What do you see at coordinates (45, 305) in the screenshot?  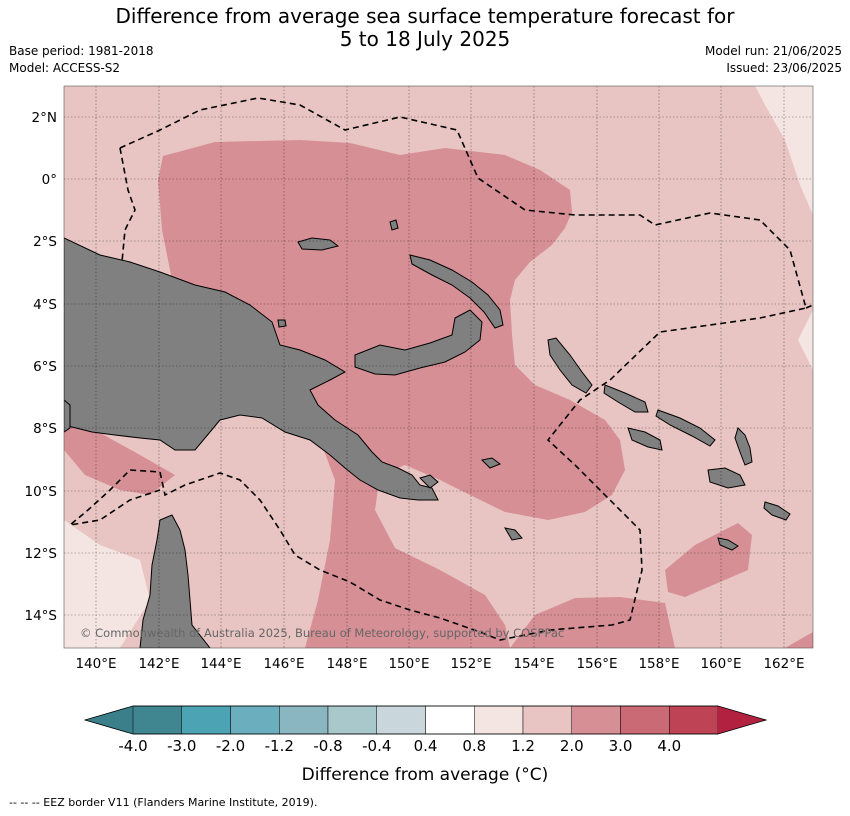 I see `latitude-label: 4°S` at bounding box center [45, 305].